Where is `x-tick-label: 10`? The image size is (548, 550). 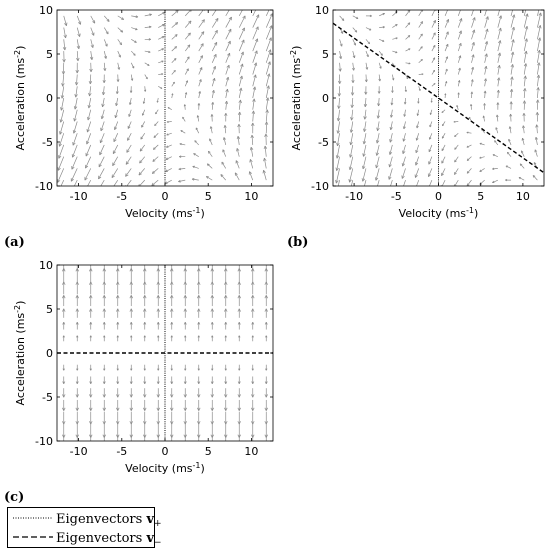
x-tick-label: 10 is located at coordinates (251, 451).